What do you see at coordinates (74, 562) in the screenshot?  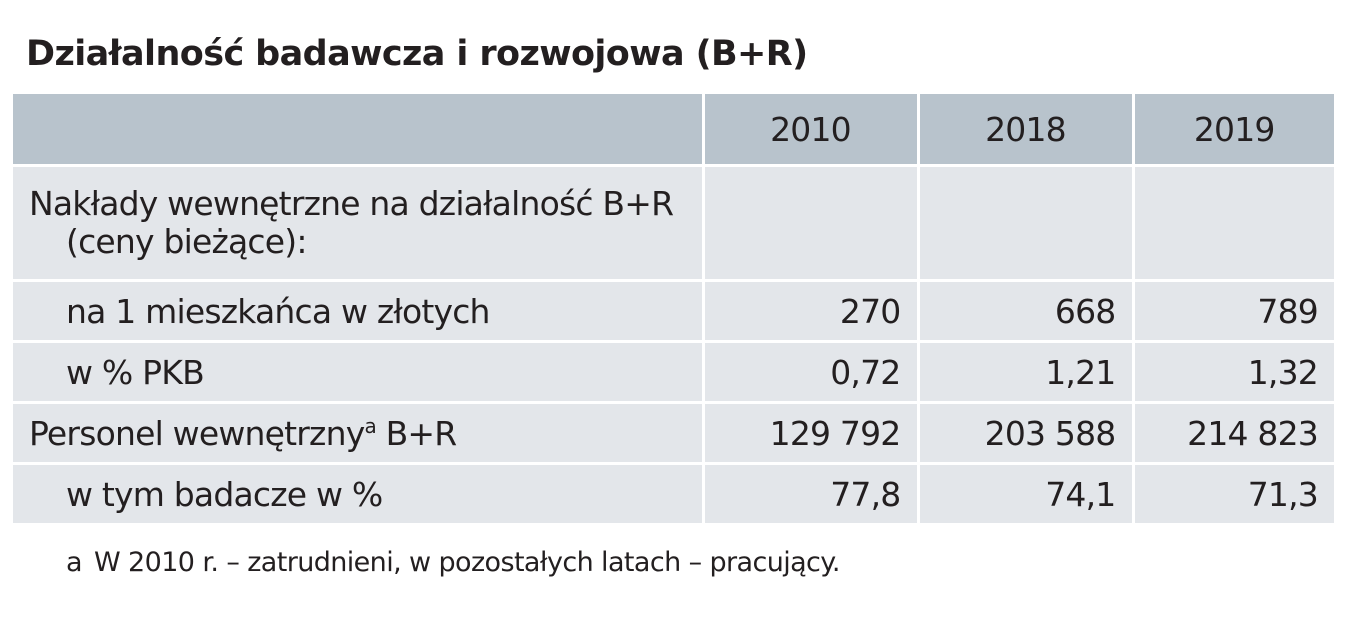 I see `footnote-mark: a` at bounding box center [74, 562].